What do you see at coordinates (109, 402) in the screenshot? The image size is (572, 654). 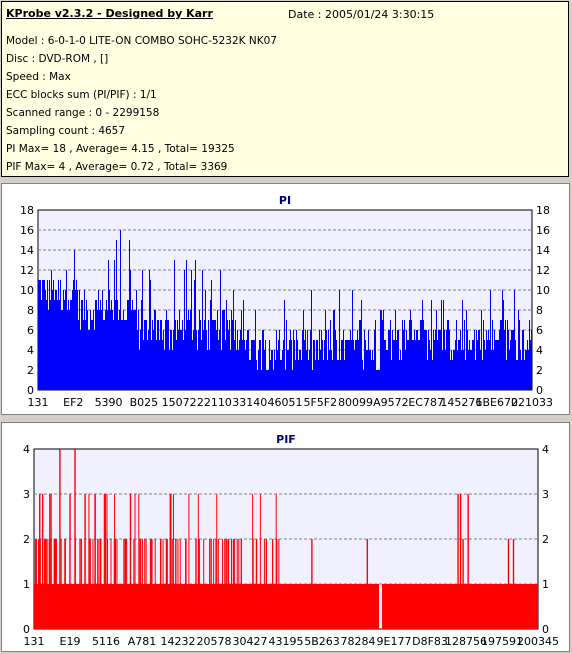 I see `x-tick-label: 5390` at bounding box center [109, 402].